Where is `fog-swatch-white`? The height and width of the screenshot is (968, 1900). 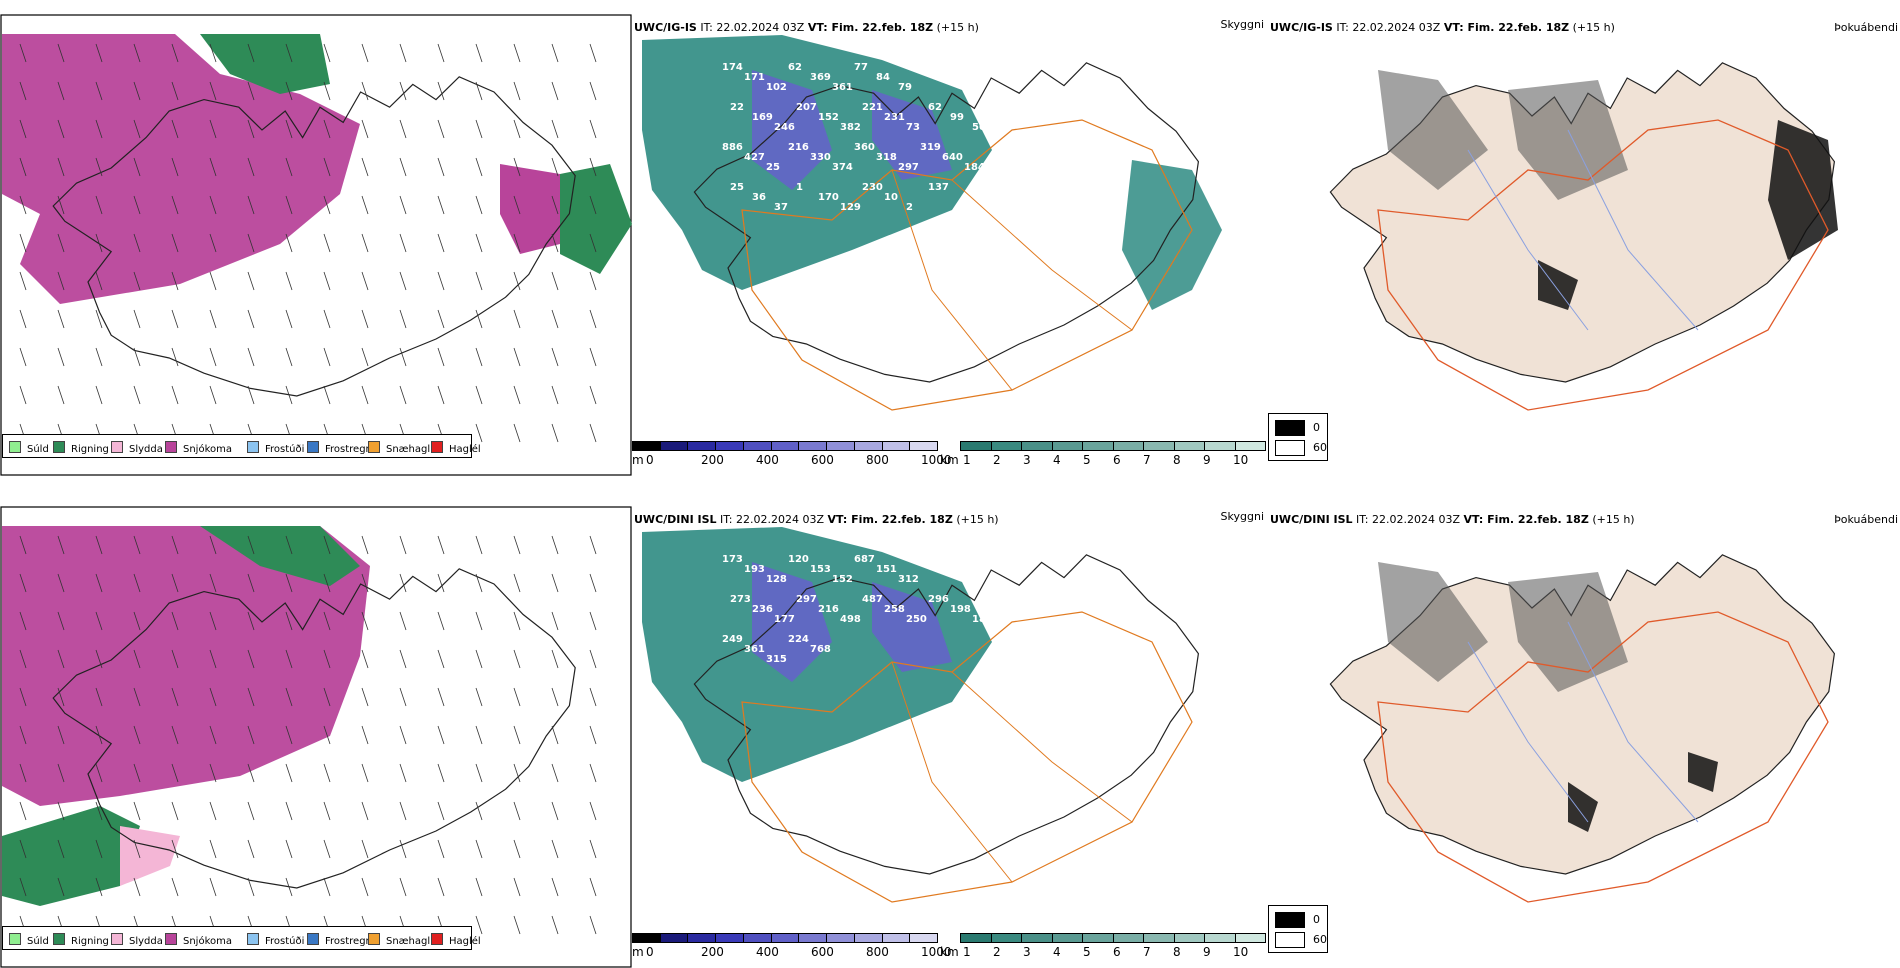
fog-swatch-white is located at coordinates (1290, 448).